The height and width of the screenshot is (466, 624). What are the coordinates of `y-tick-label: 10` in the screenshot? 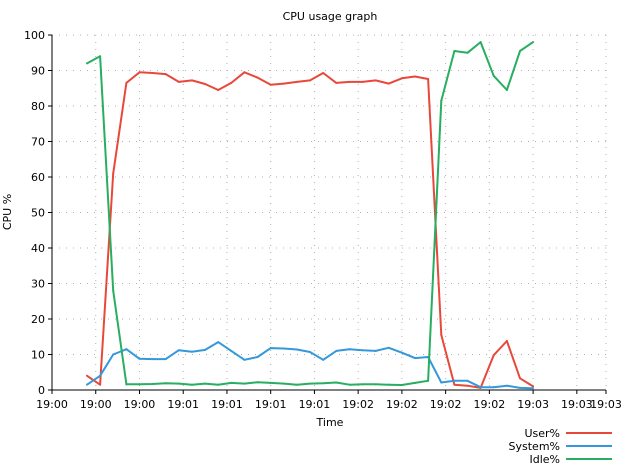 It's located at (38, 355).